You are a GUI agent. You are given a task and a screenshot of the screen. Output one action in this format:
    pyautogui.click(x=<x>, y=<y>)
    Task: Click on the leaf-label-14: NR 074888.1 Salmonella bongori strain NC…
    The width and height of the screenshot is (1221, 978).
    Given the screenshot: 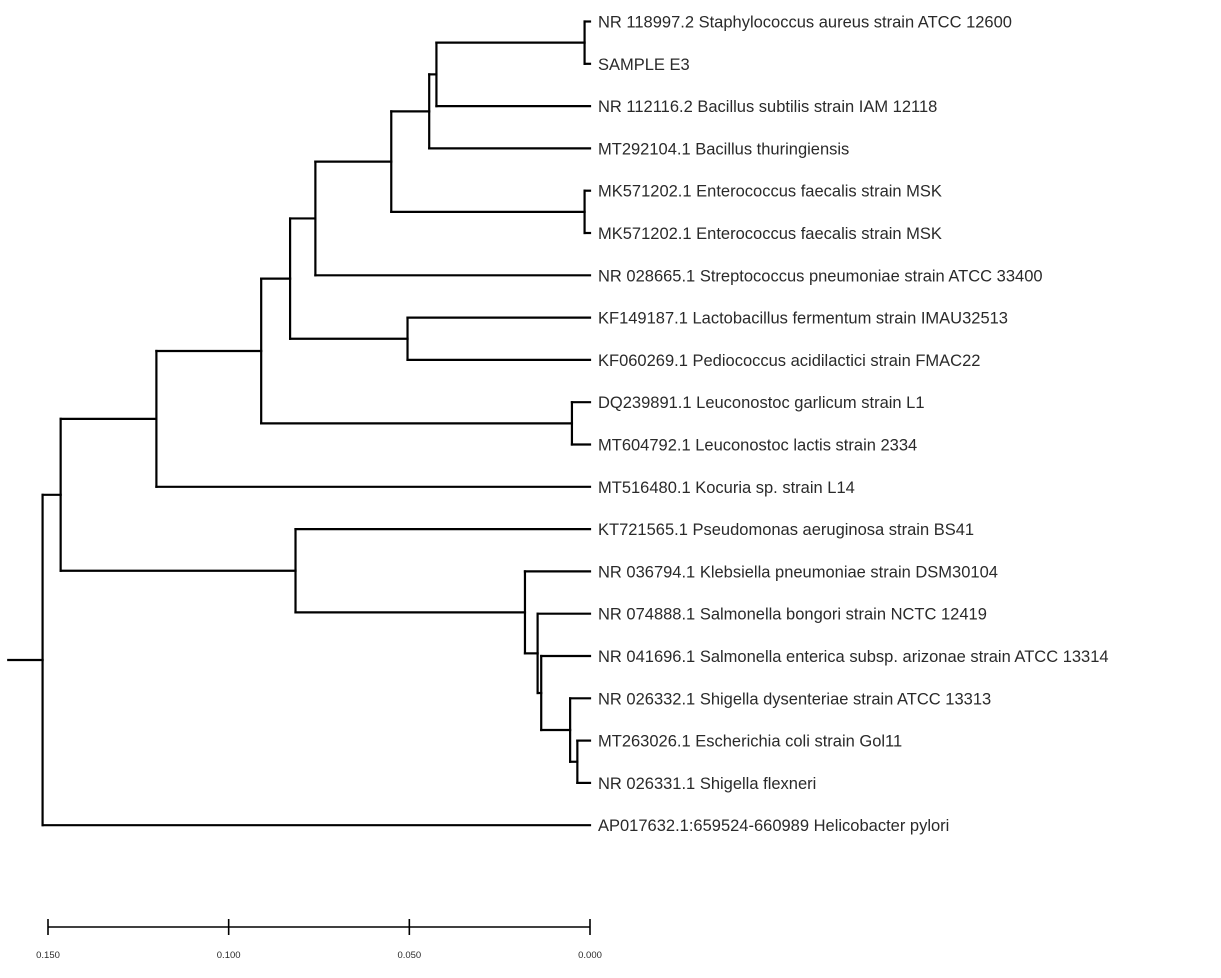 What is the action you would take?
    pyautogui.click(x=792, y=615)
    